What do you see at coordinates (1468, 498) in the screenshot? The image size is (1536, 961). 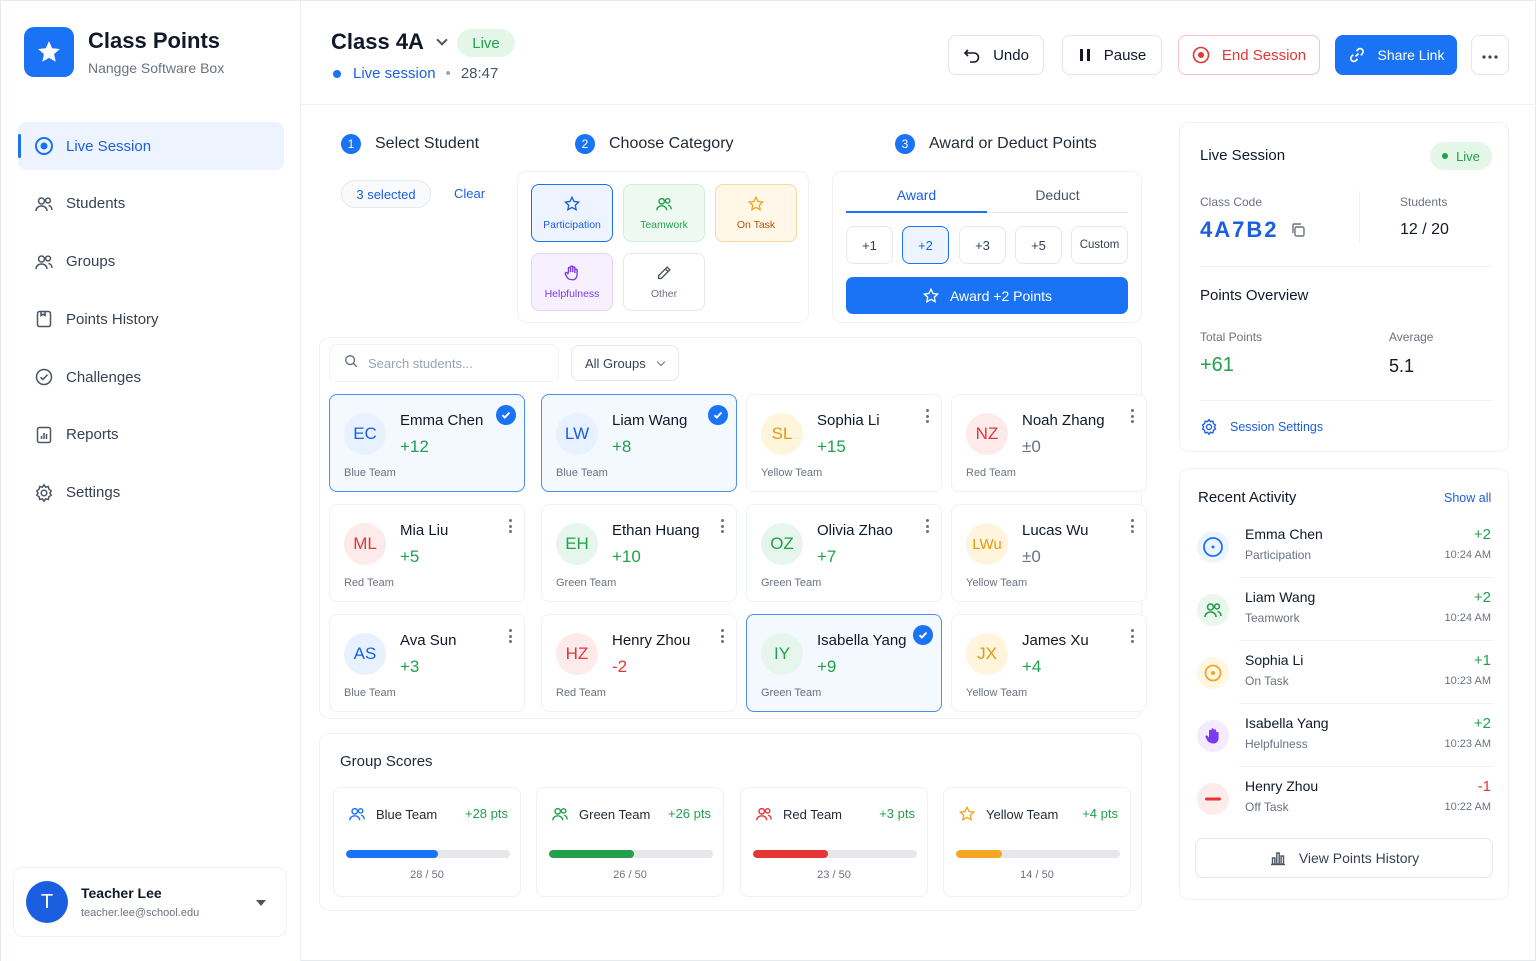 I see `show-all-link: Show all` at bounding box center [1468, 498].